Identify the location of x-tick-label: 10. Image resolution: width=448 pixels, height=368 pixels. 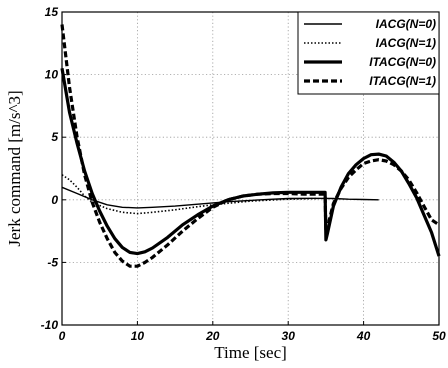
(138, 336).